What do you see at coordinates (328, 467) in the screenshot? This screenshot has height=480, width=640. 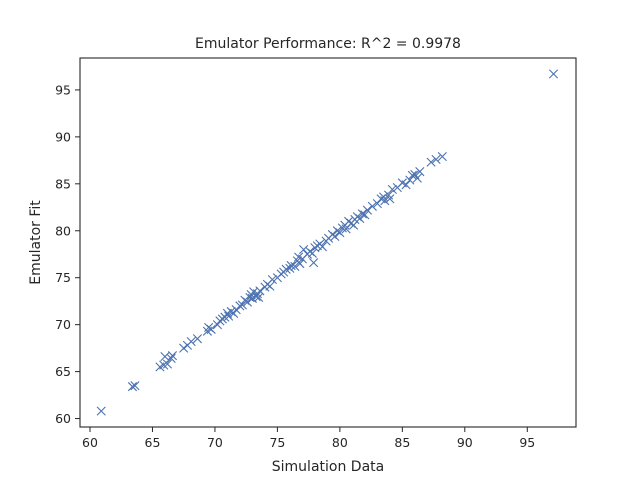 I see `x-axis-label: Simulation Data` at bounding box center [328, 467].